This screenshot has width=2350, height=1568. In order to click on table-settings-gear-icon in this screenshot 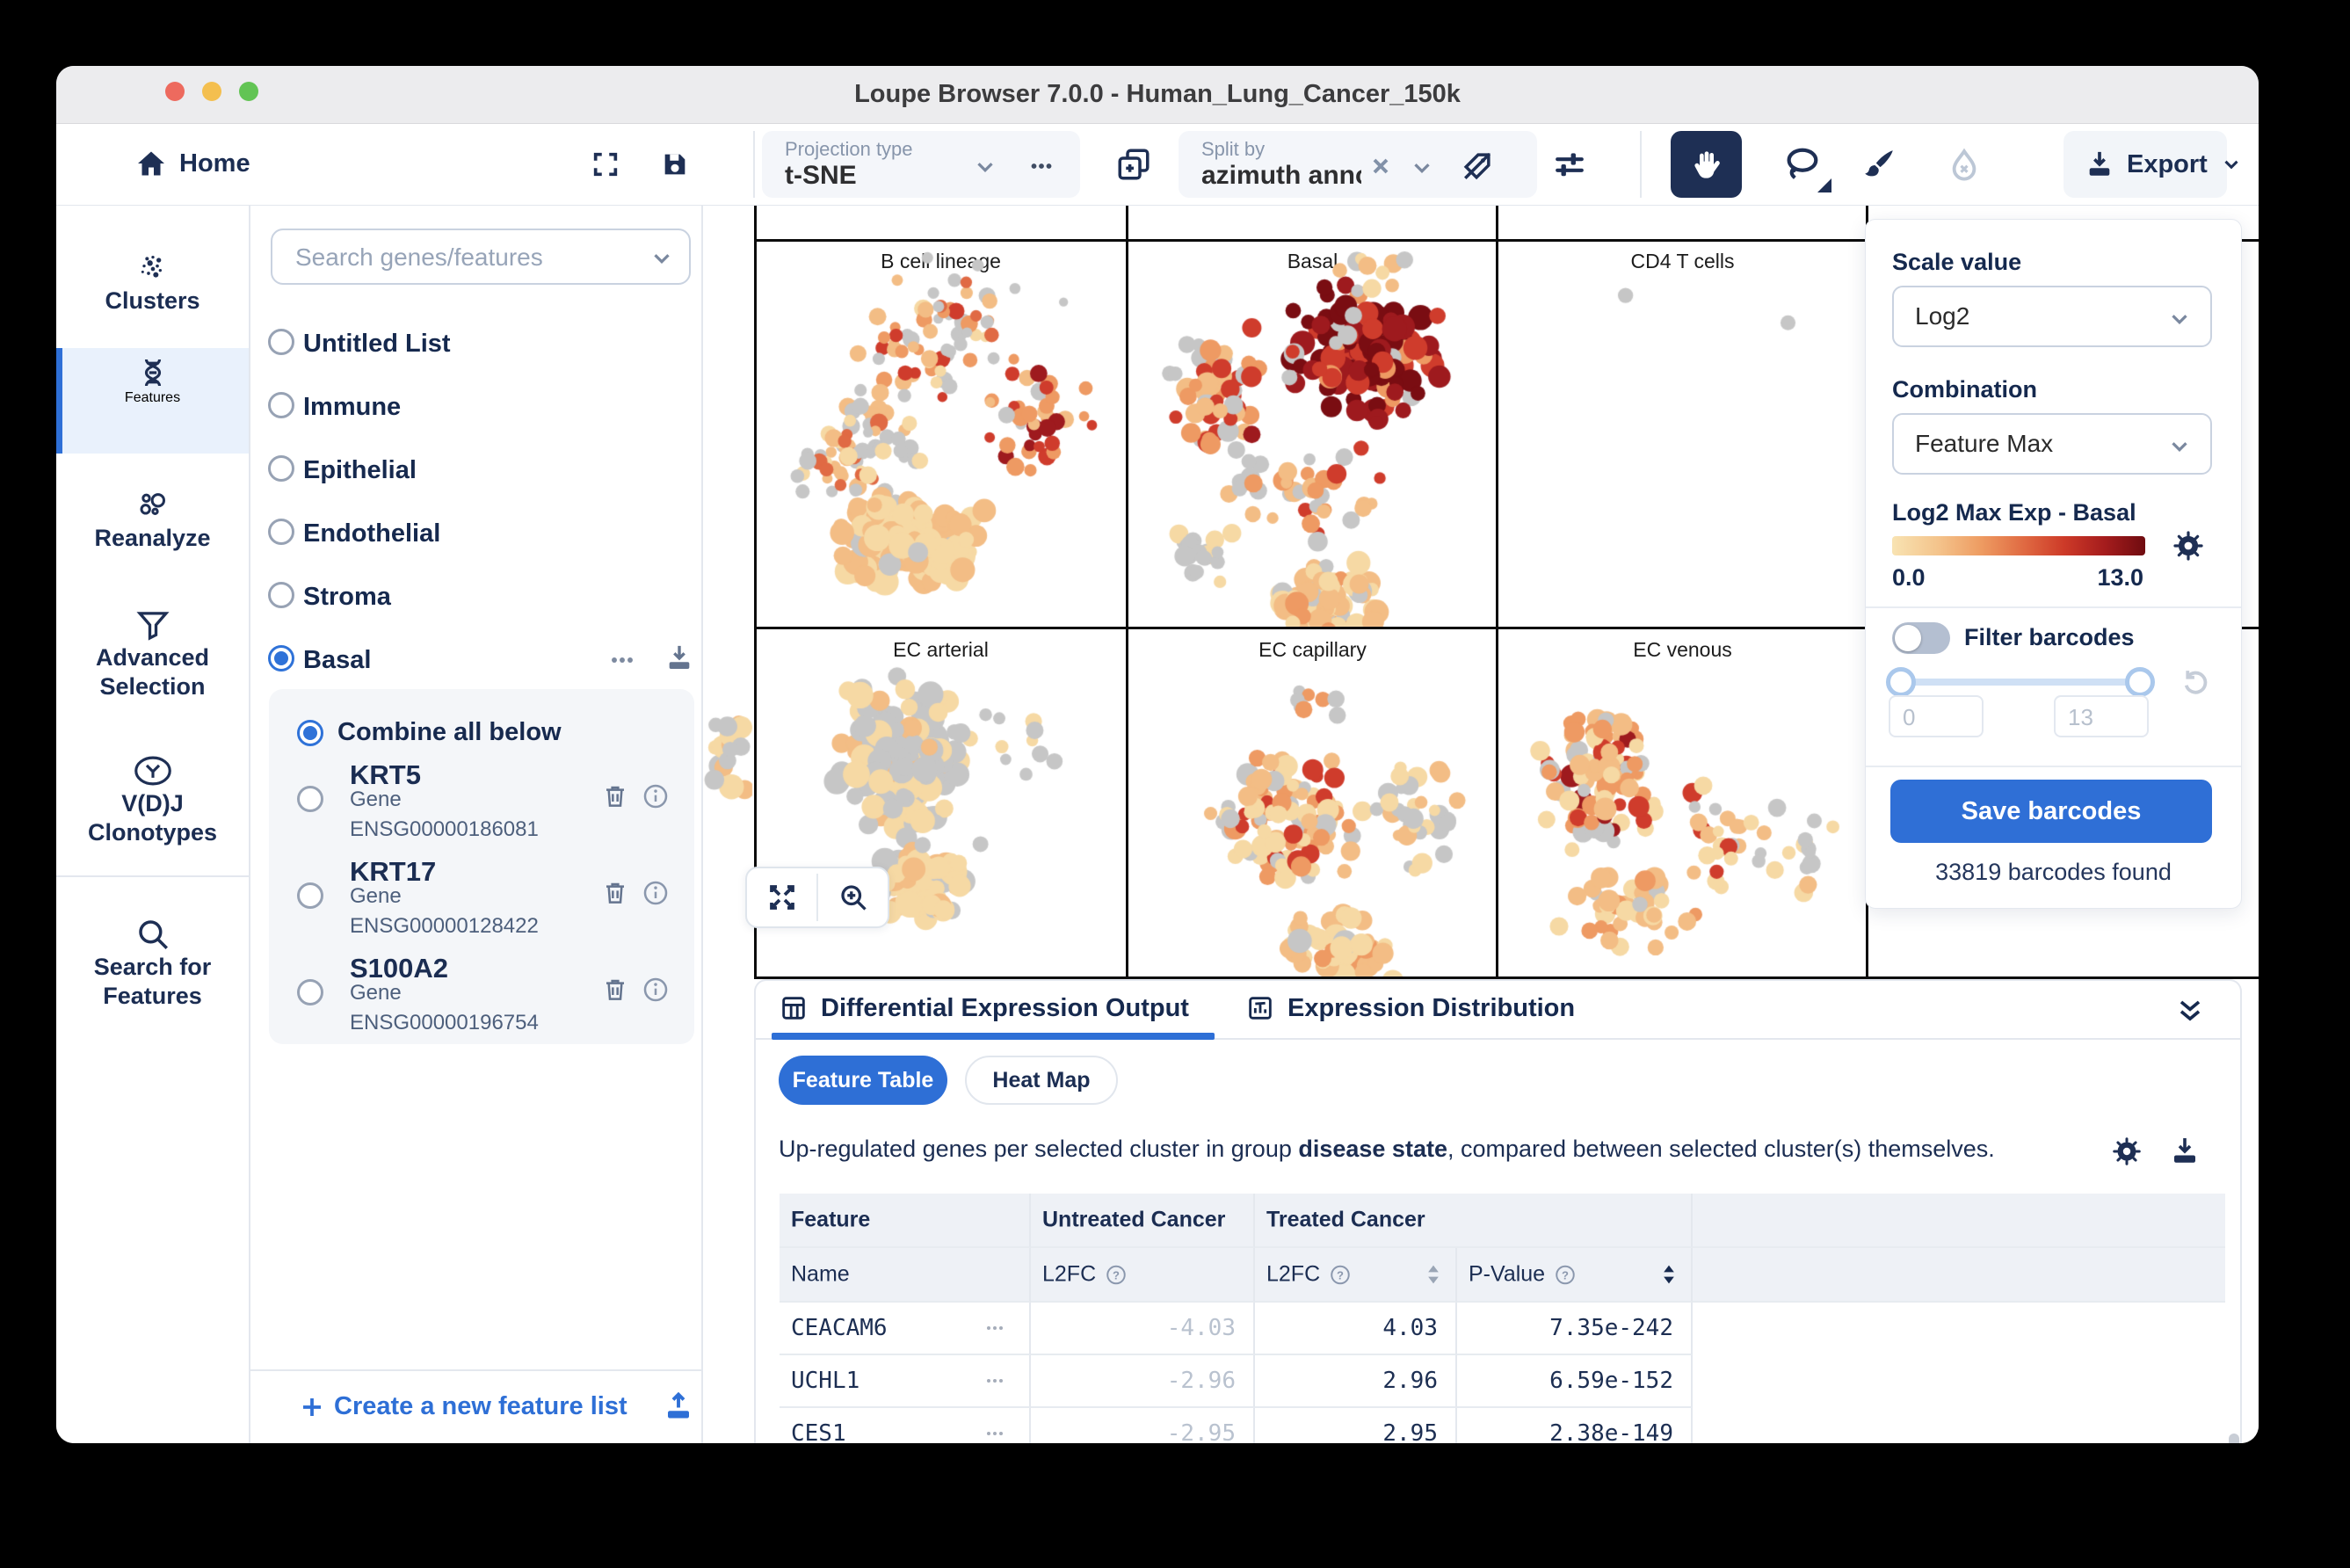, I will do `click(2127, 1151)`.